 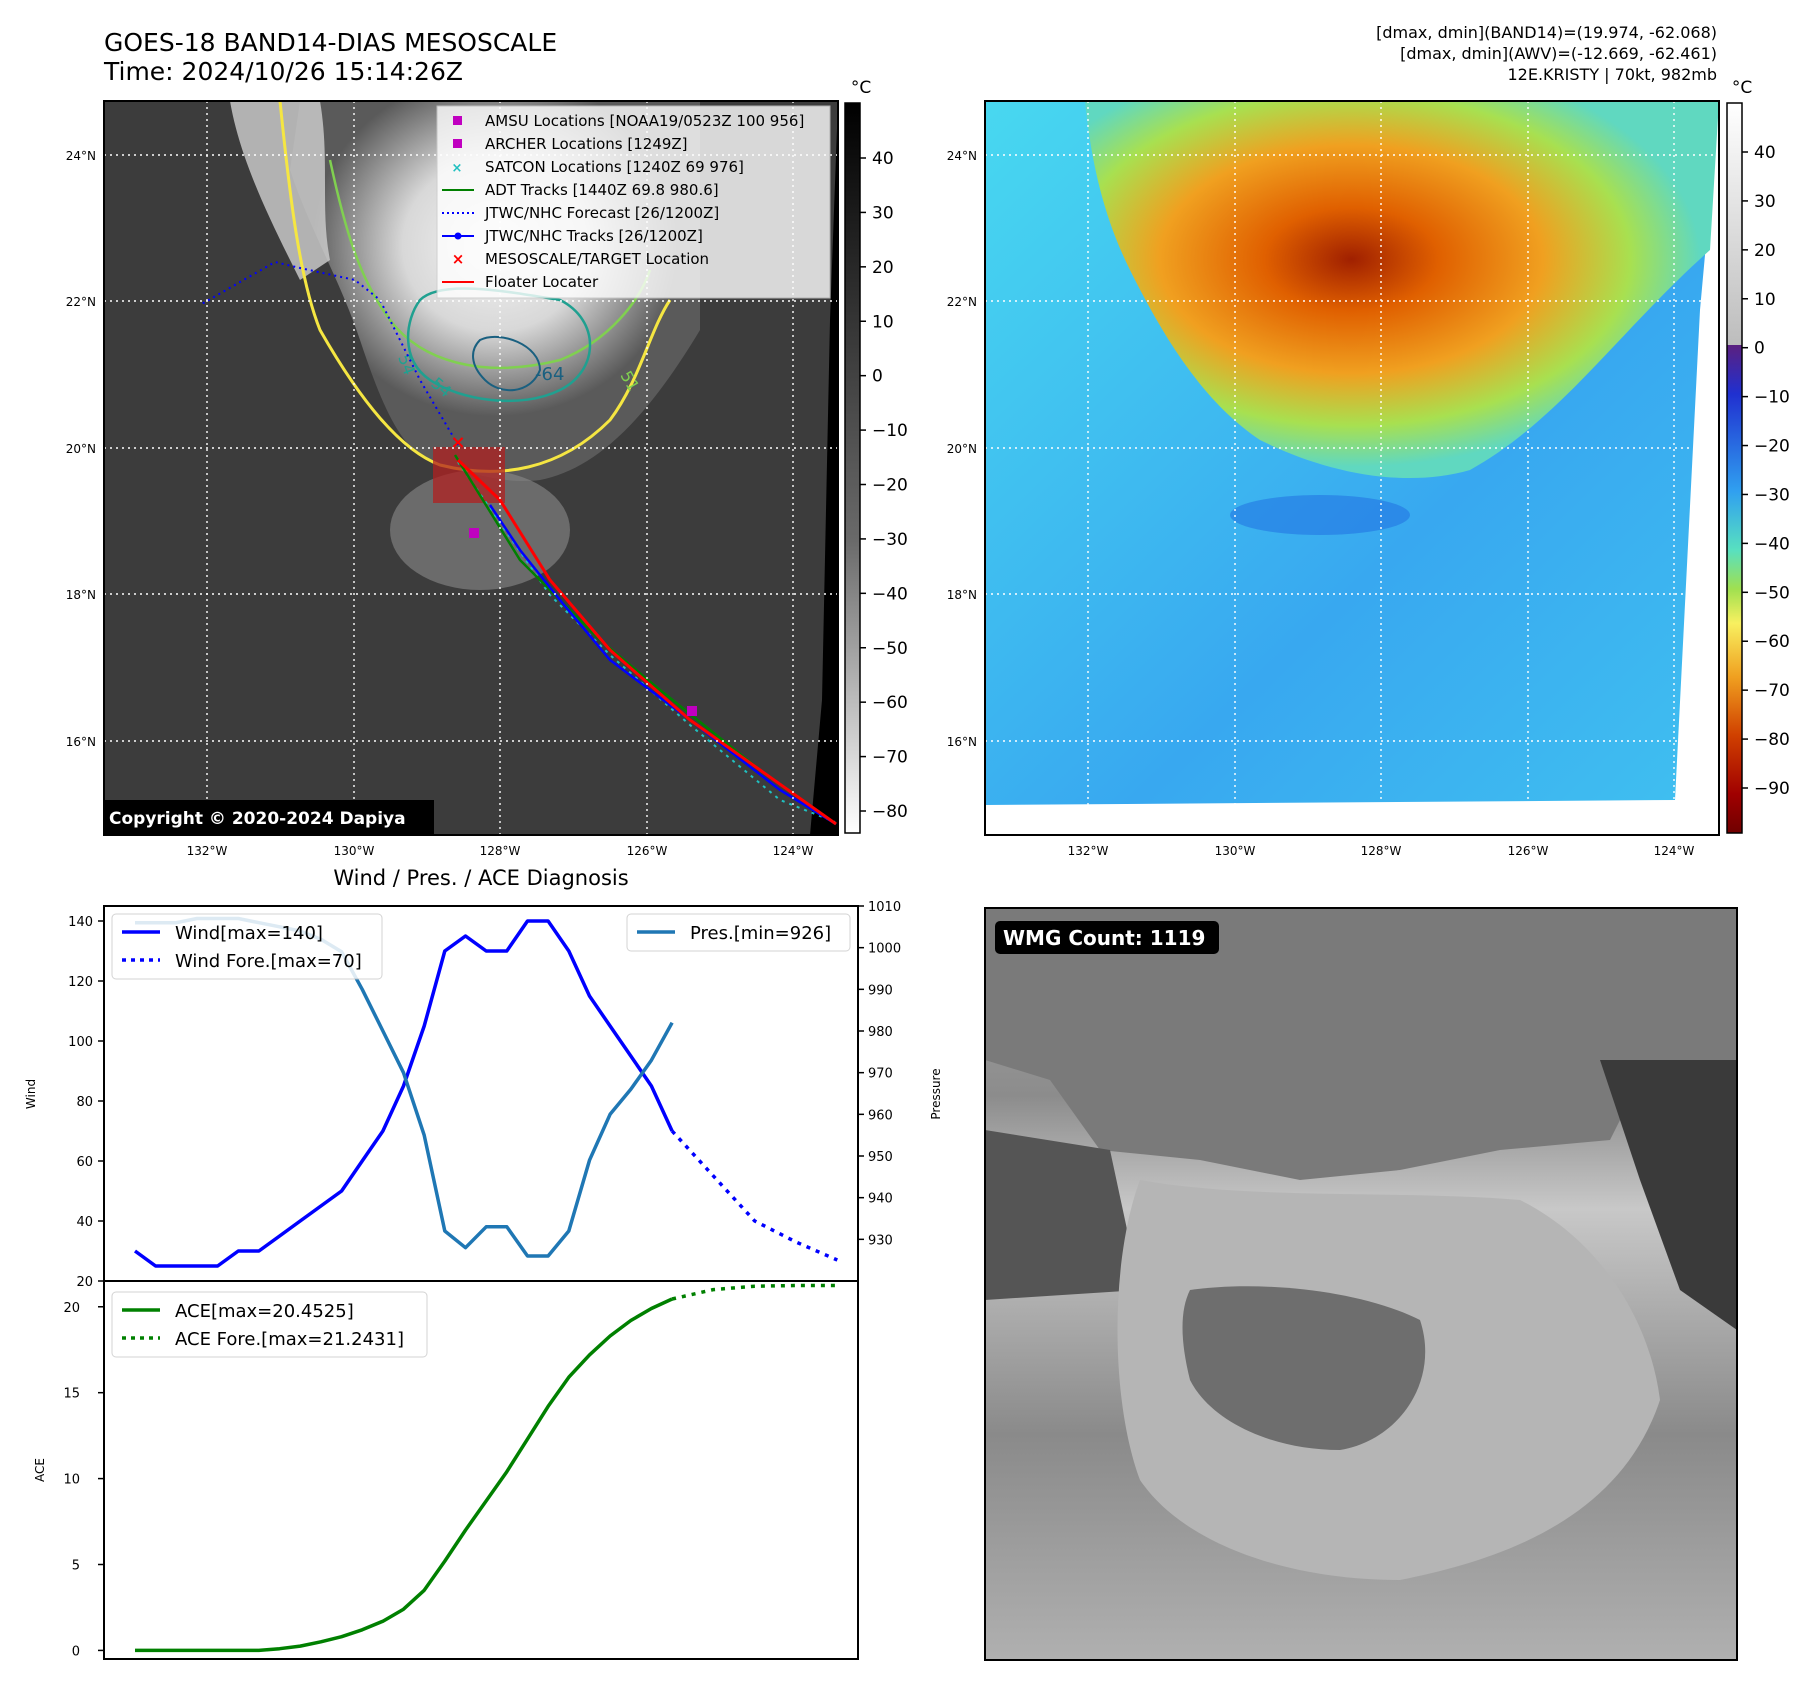 I want to click on legend-floater: Floater Locater, so click(x=542, y=282).